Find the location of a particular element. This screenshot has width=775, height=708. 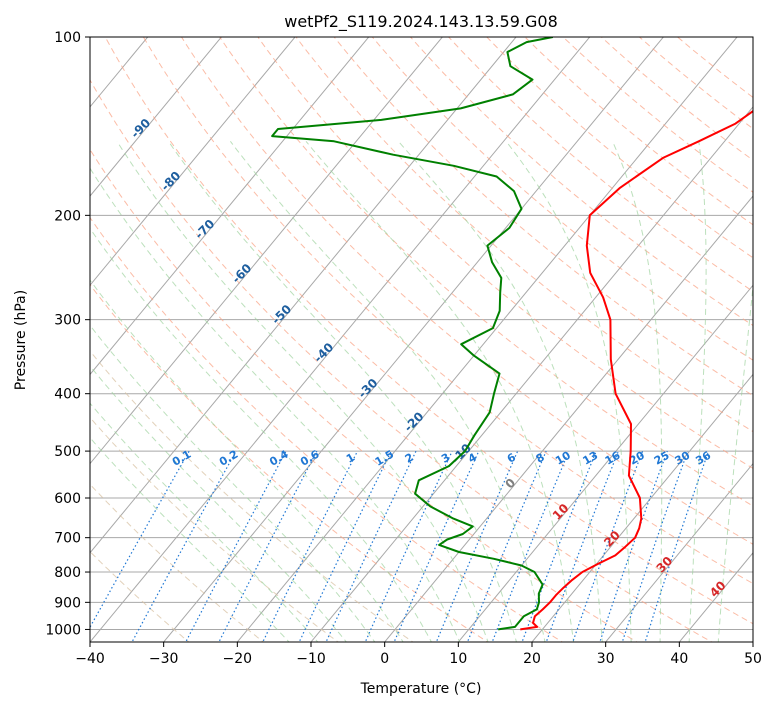

y-tick-label: 500 is located at coordinates (67, 452).